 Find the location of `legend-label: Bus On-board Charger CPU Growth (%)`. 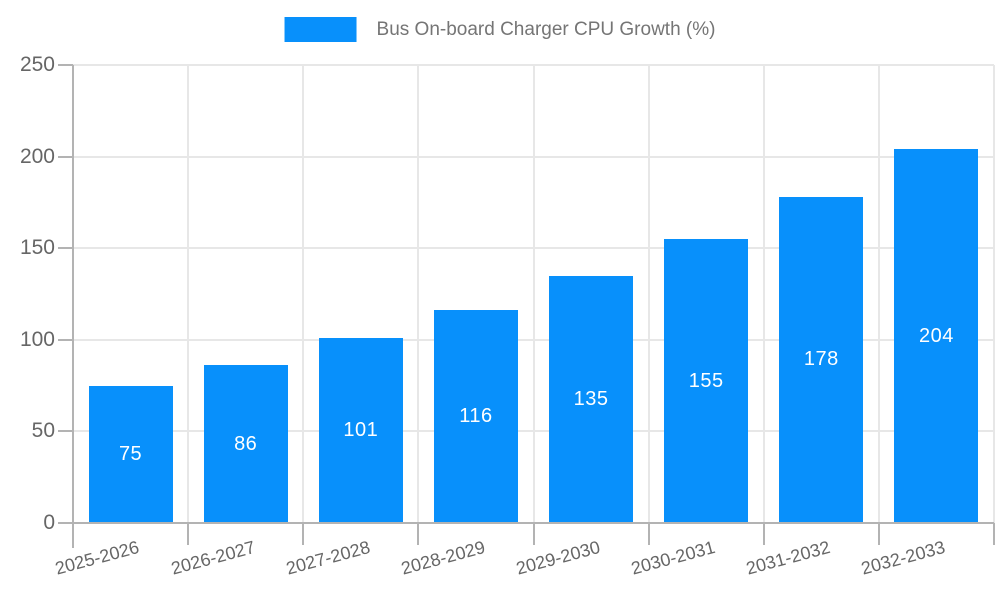

legend-label: Bus On-board Charger CPU Growth (%) is located at coordinates (546, 29).